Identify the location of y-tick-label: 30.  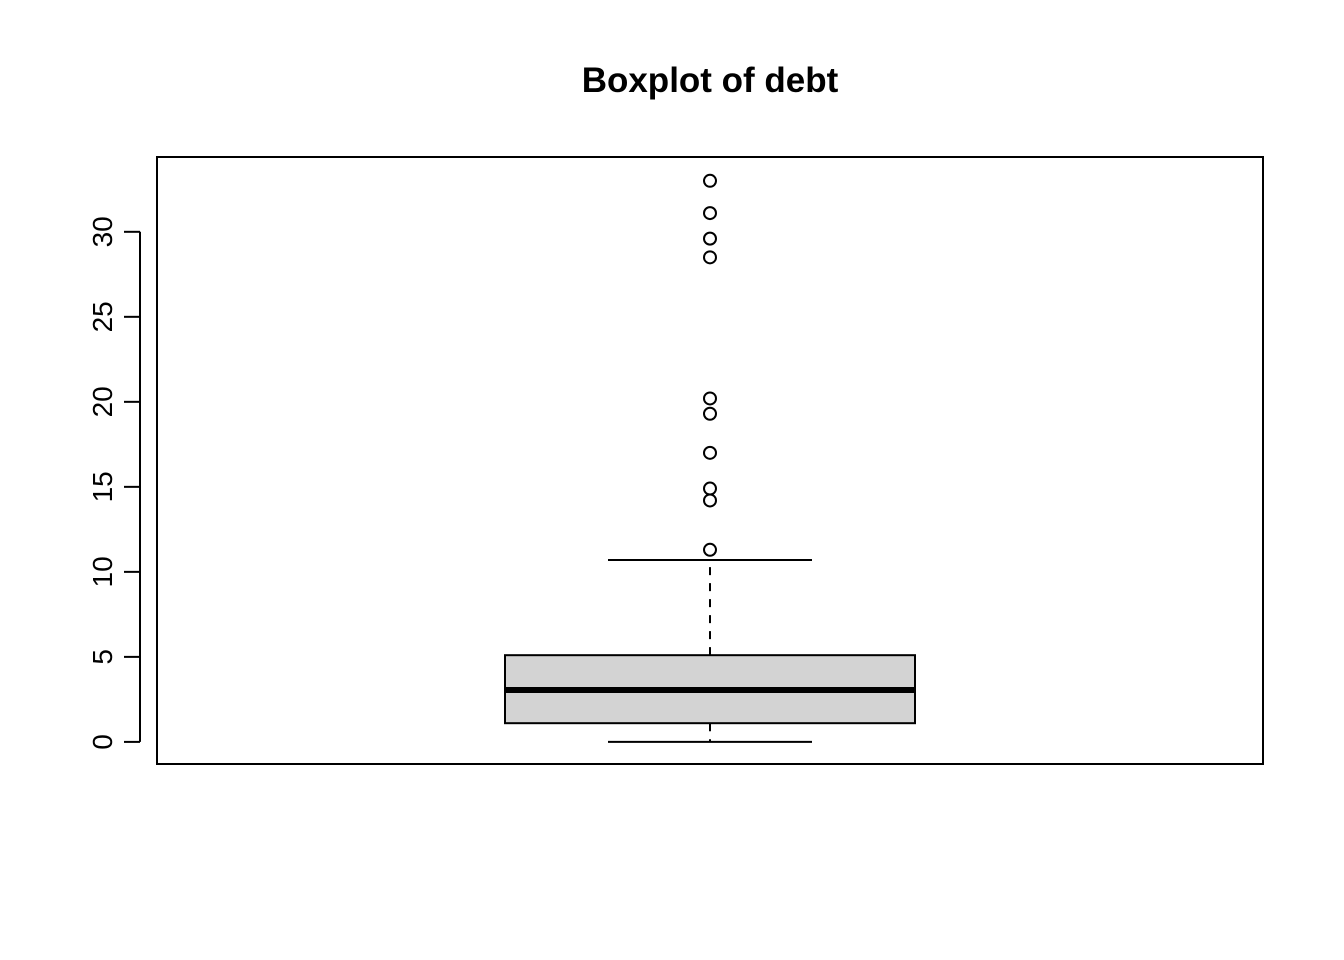
(102, 231).